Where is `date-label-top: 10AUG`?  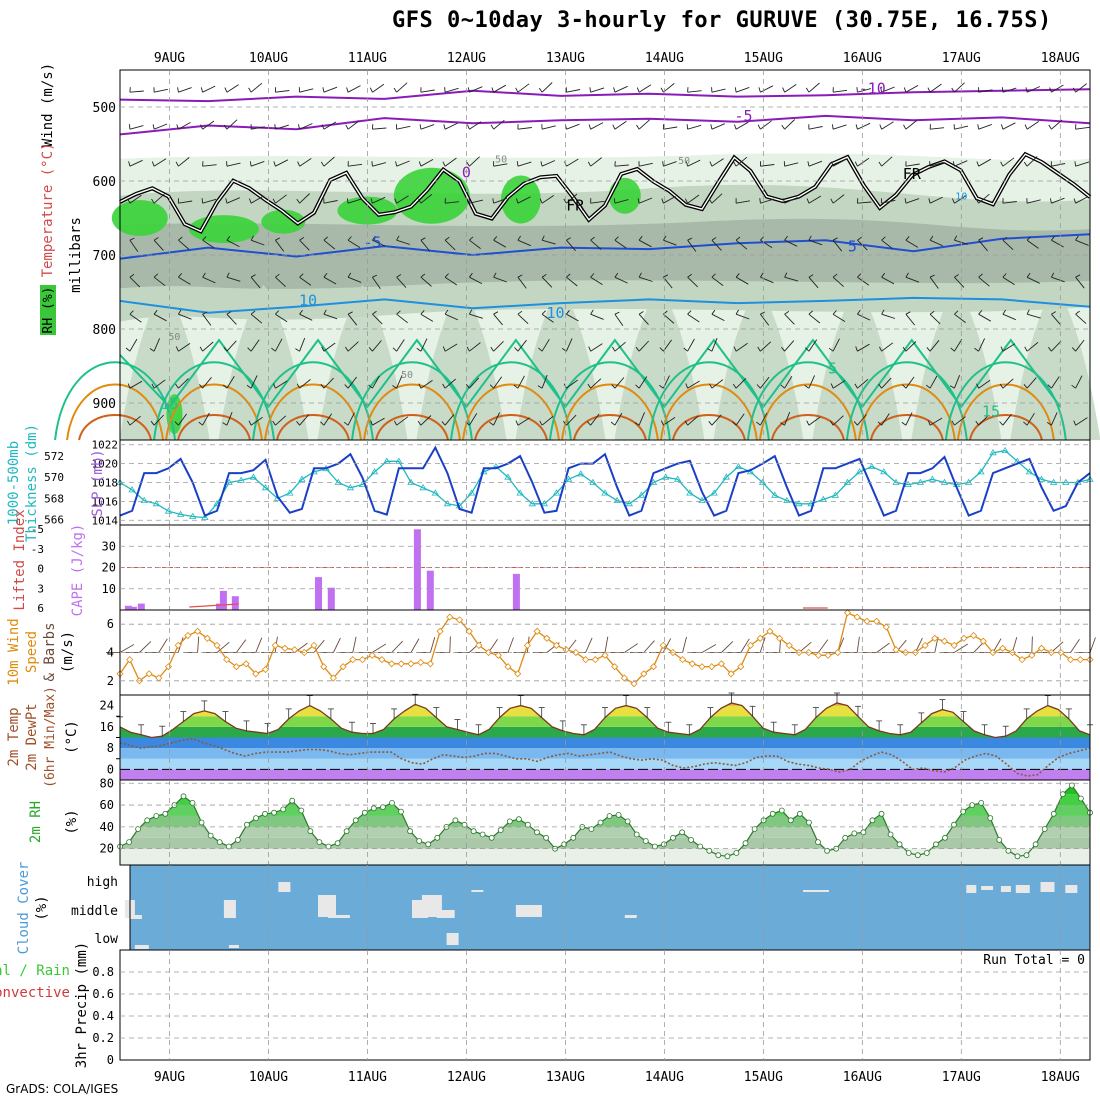
date-label-top: 10AUG is located at coordinates (268, 58).